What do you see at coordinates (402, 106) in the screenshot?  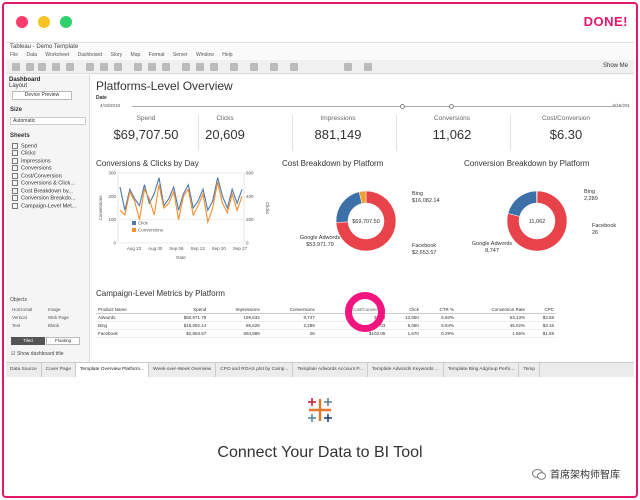 I see `date-slider-handle-start` at bounding box center [402, 106].